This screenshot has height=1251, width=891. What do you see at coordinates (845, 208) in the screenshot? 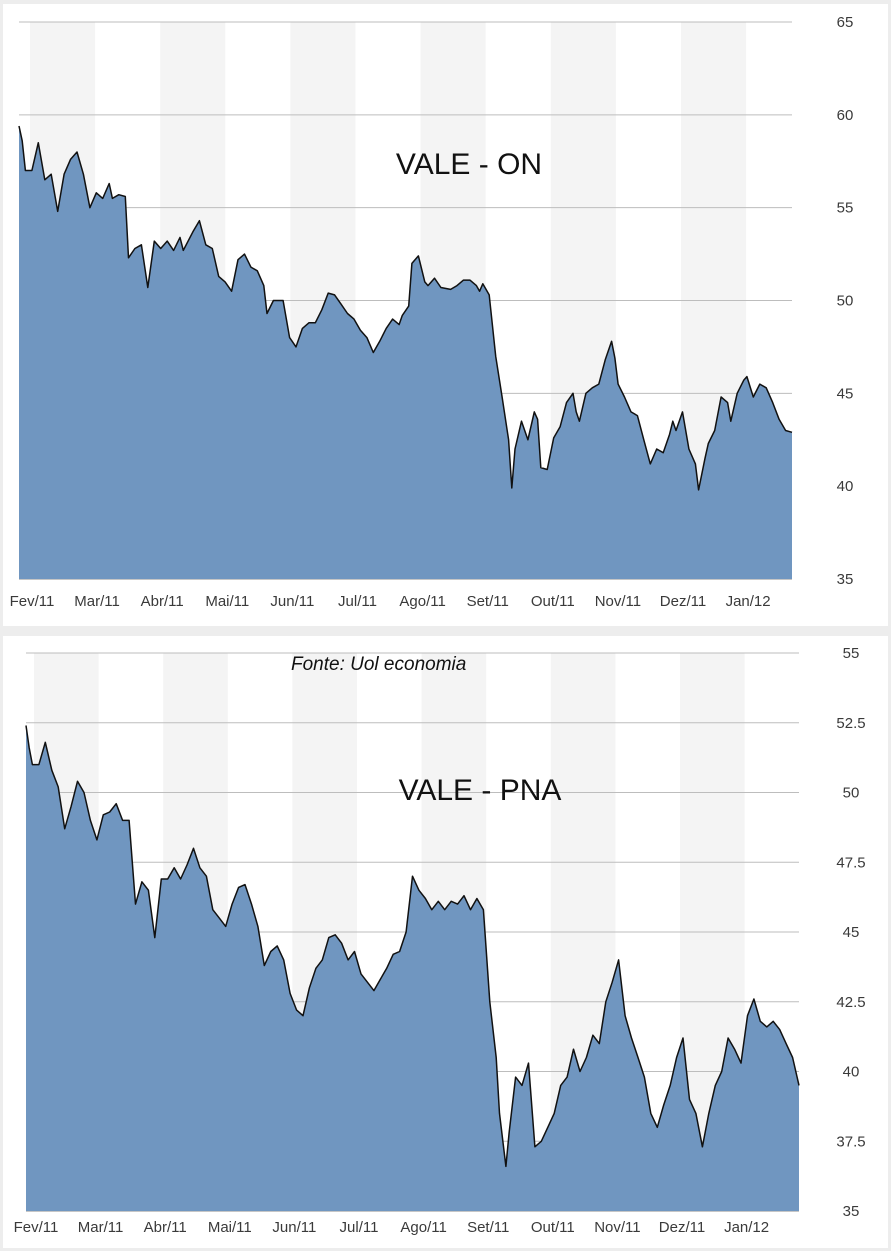
I see `c0-y-tick-label: 55` at bounding box center [845, 208].